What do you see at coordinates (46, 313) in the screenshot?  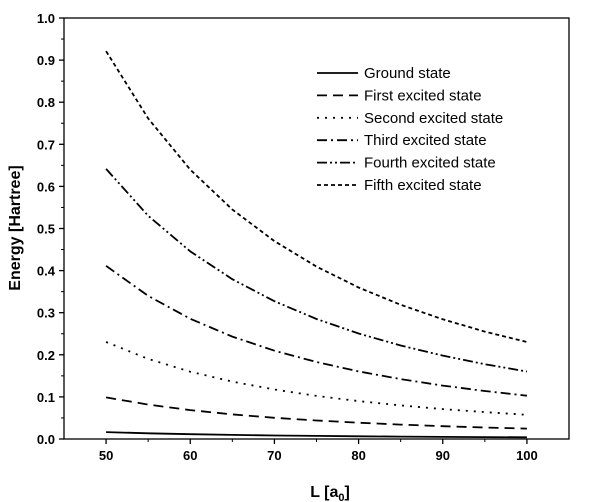 I see `y-tick-label: 0.3` at bounding box center [46, 313].